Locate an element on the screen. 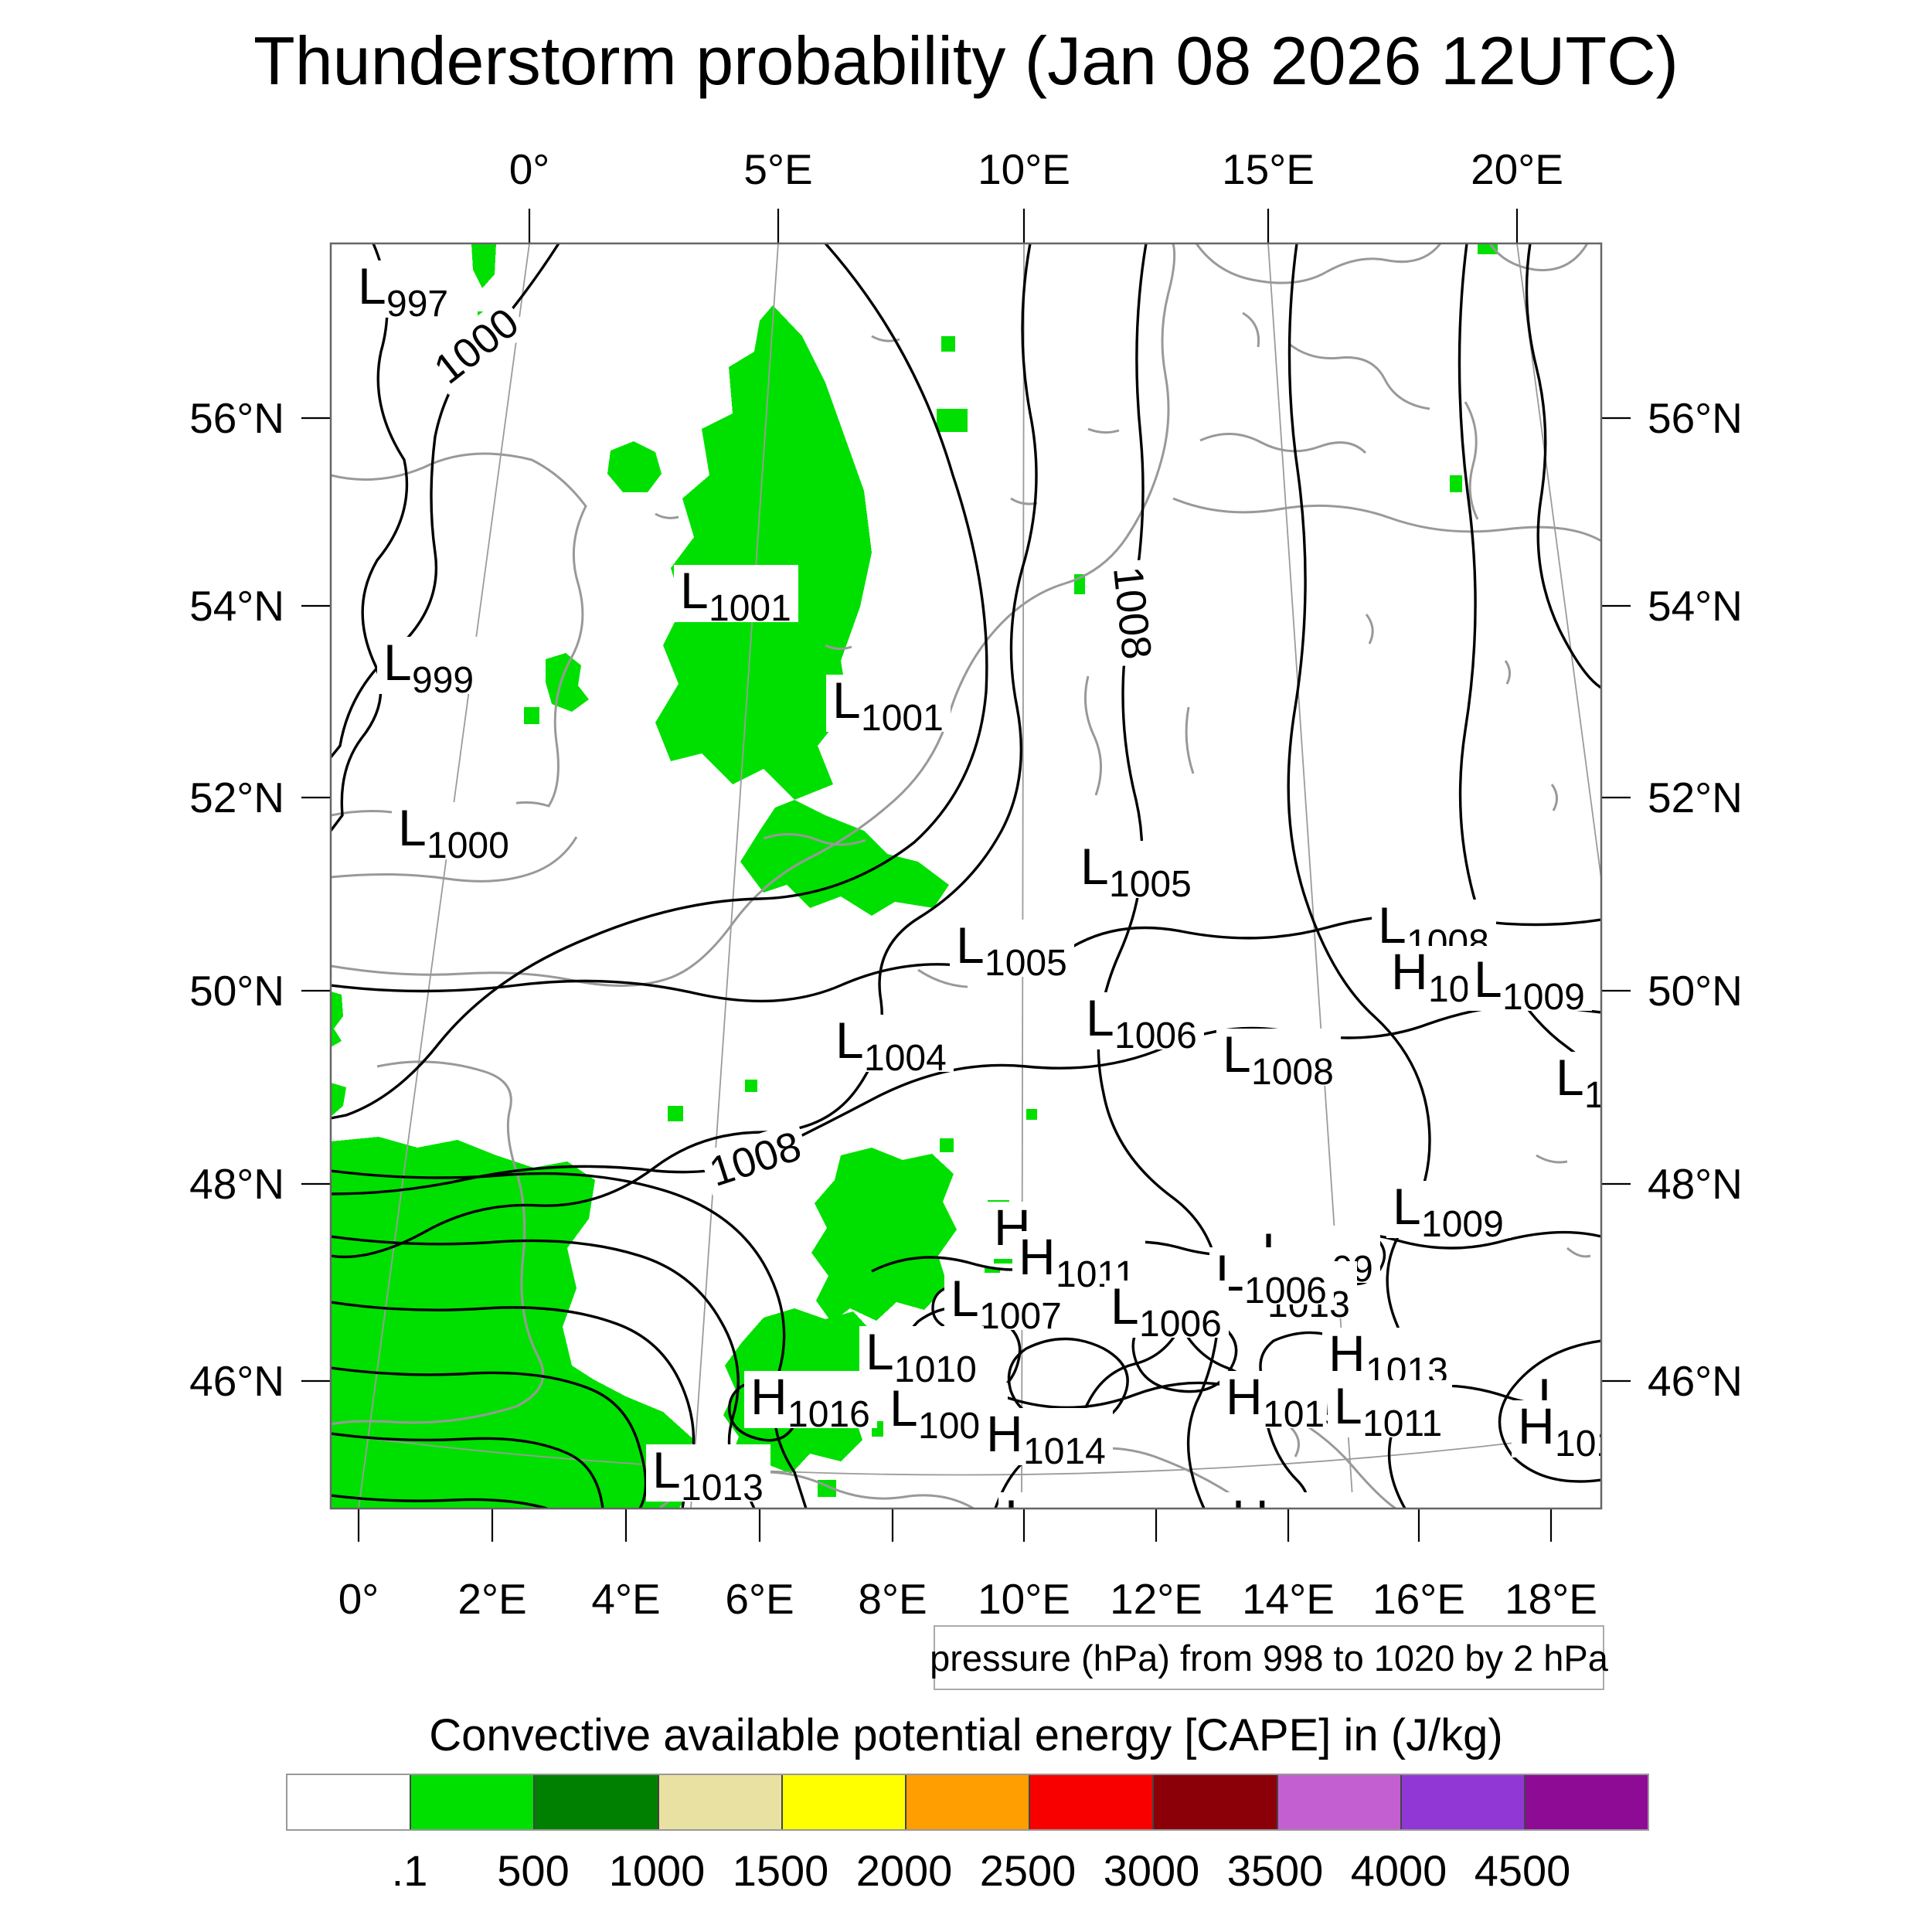 The width and height of the screenshot is (1932, 1932). cape-colorbar is located at coordinates (968, 1802).